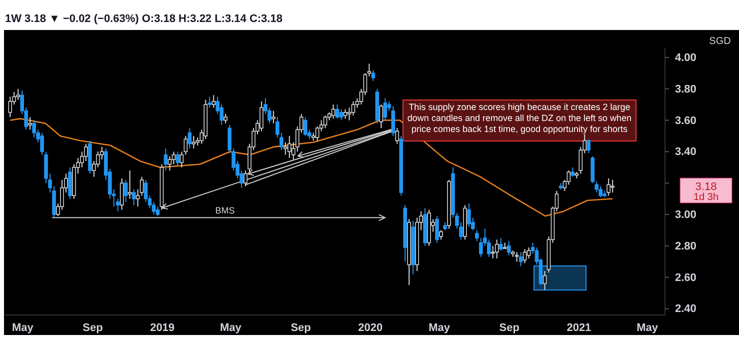 The height and width of the screenshot is (363, 739). What do you see at coordinates (685, 309) in the screenshot?
I see `y-tick-label: 2.40` at bounding box center [685, 309].